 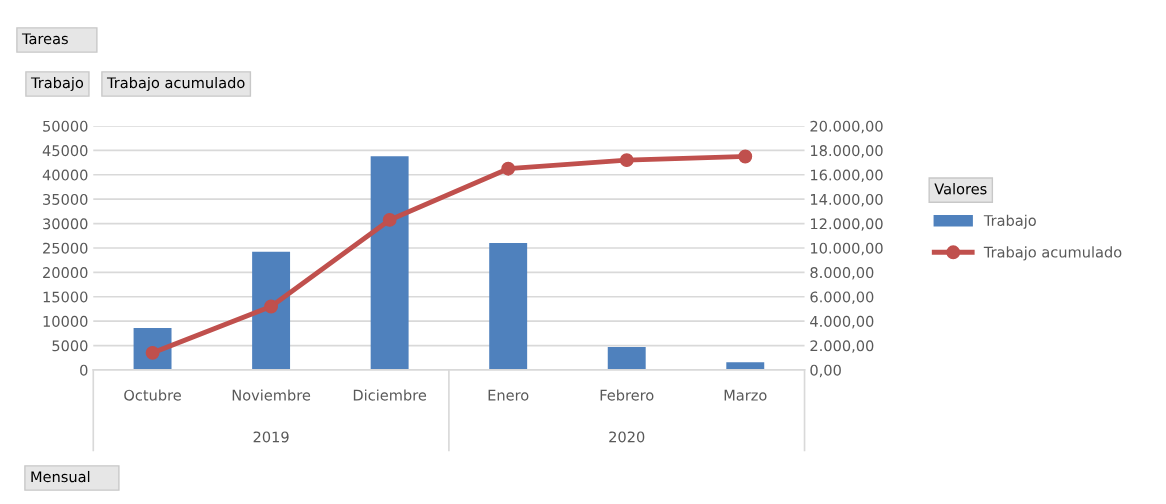 I want to click on x-tick-label: Octubre, so click(x=152, y=395).